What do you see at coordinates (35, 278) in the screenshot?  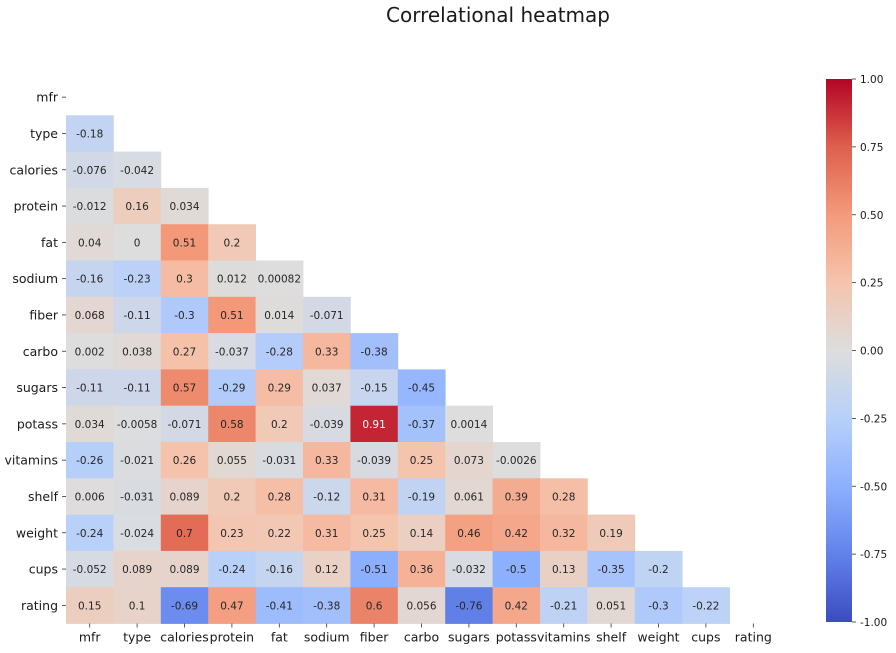 I see `y-tick-label-sodium: sodium` at bounding box center [35, 278].